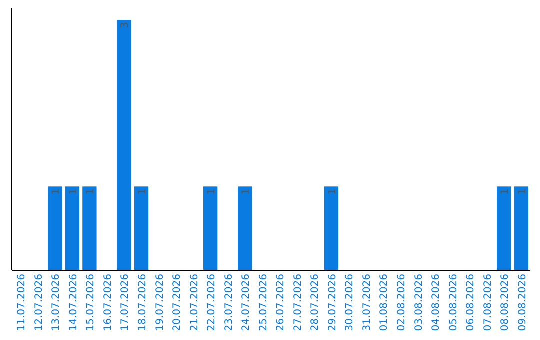 Image resolution: width=540 pixels, height=340 pixels. What do you see at coordinates (178, 303) in the screenshot?
I see `x-tick-label: 20.07.2026` at bounding box center [178, 303].